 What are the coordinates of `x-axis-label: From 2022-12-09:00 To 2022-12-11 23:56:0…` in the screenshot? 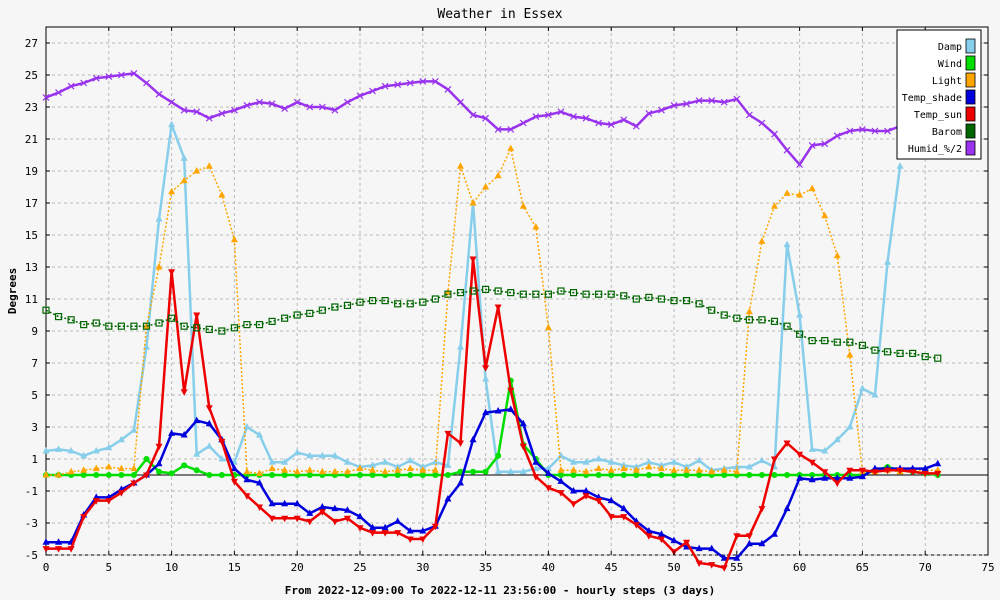 It's located at (500, 590).